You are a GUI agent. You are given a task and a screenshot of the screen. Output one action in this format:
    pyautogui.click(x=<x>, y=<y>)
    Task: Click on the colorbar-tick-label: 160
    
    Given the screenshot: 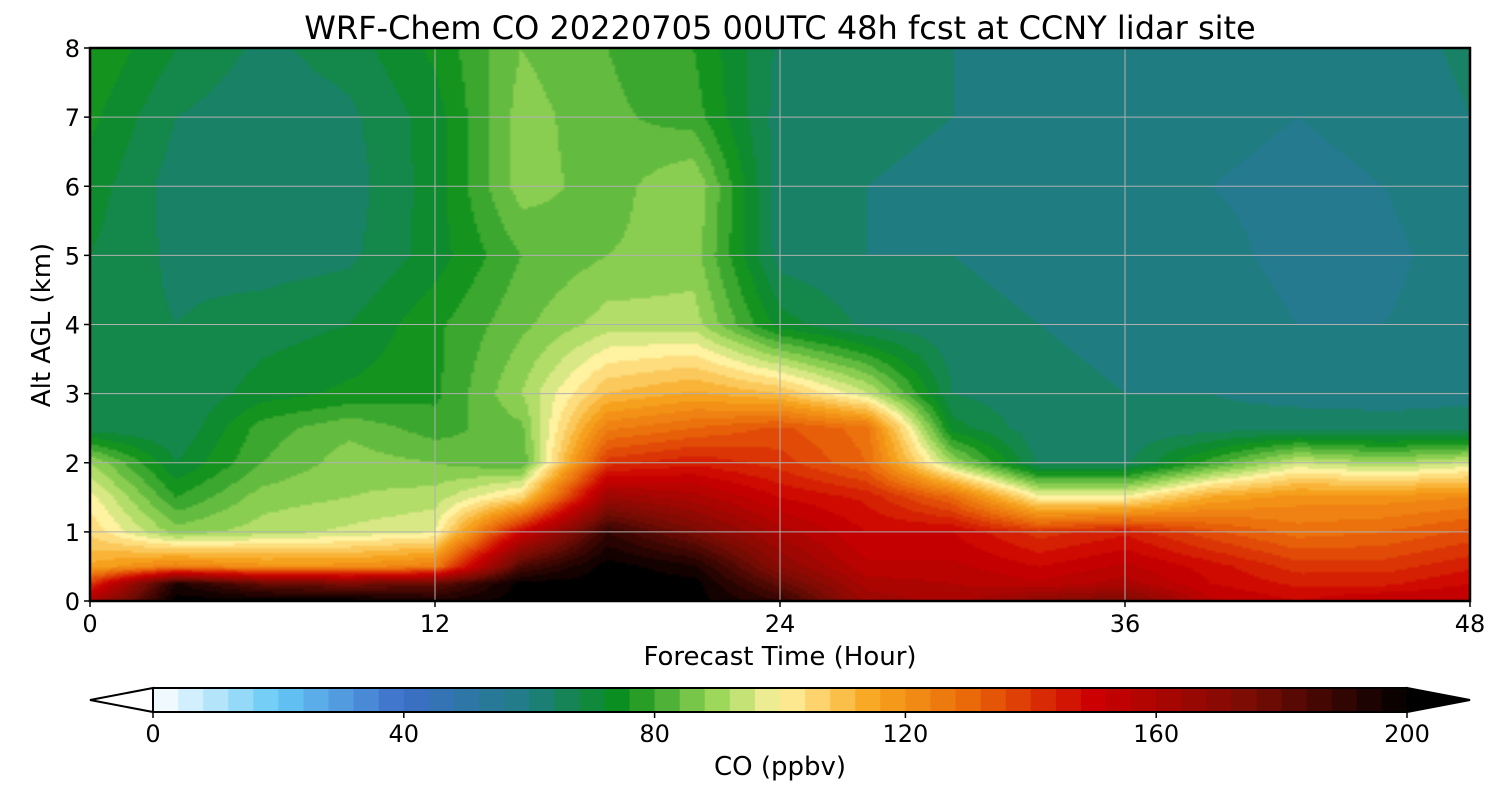 What is the action you would take?
    pyautogui.click(x=1156, y=734)
    